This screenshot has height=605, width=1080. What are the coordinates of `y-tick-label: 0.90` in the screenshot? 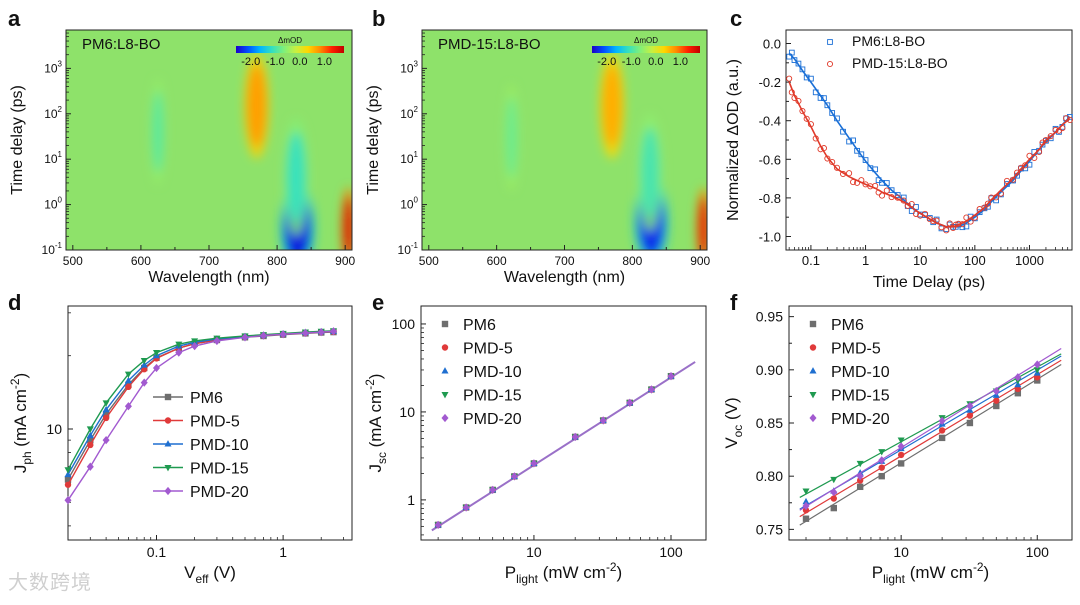 It's located at (769, 370).